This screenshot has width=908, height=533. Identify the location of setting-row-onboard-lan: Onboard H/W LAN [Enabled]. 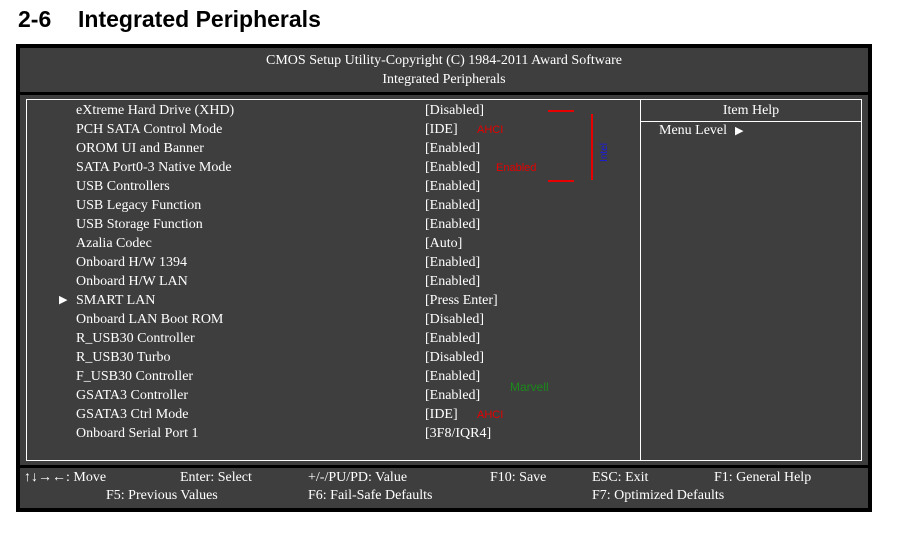
(332, 282).